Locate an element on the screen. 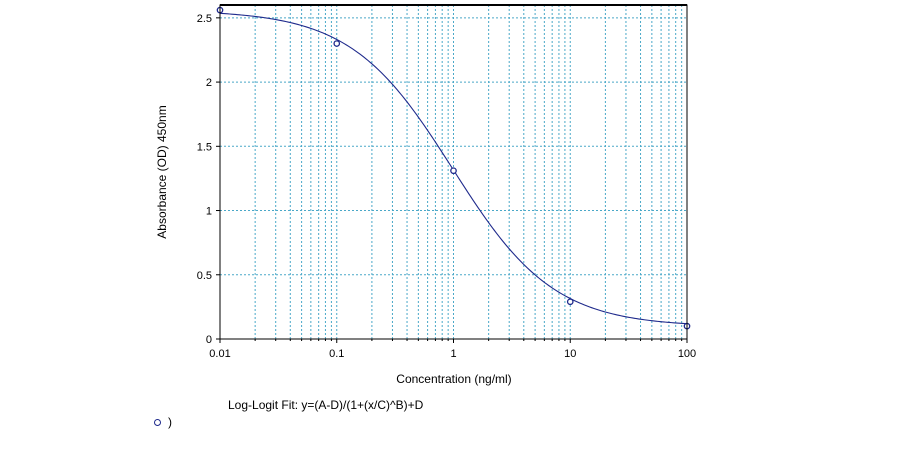 The image size is (907, 466). x-axis-label: Concentration (ng/ml) is located at coordinates (453, 379).